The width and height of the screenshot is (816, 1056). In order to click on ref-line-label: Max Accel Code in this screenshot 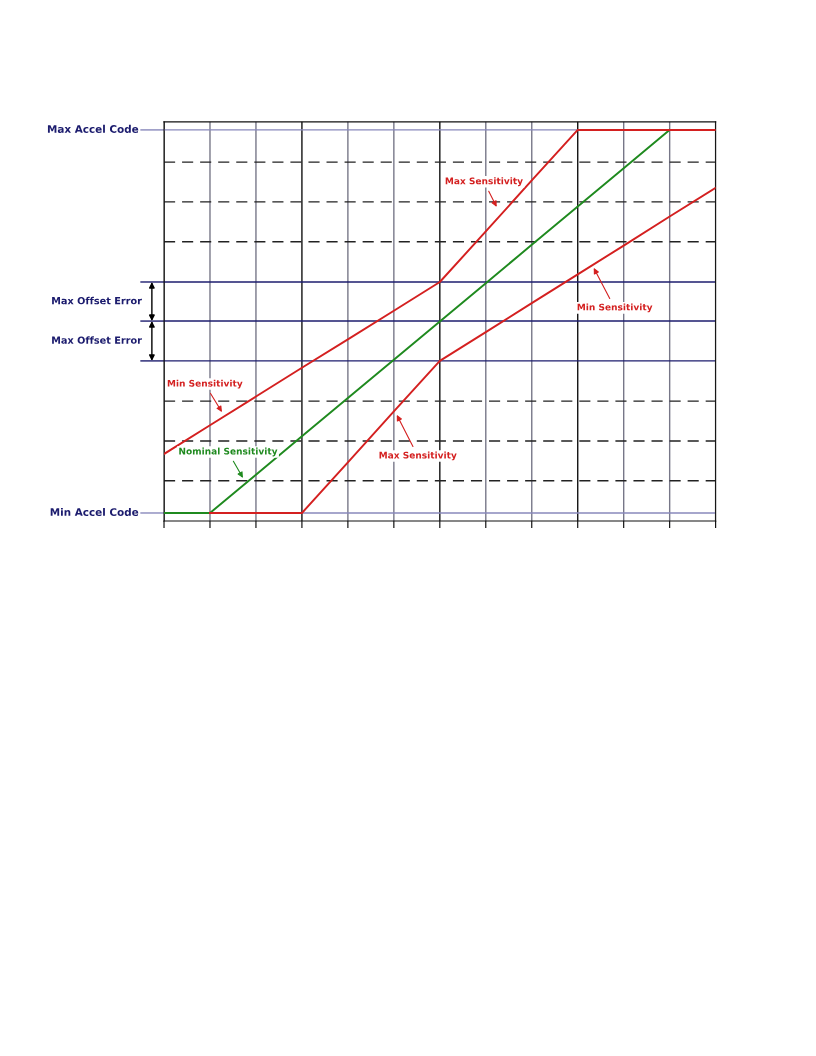, I will do `click(93, 128)`.